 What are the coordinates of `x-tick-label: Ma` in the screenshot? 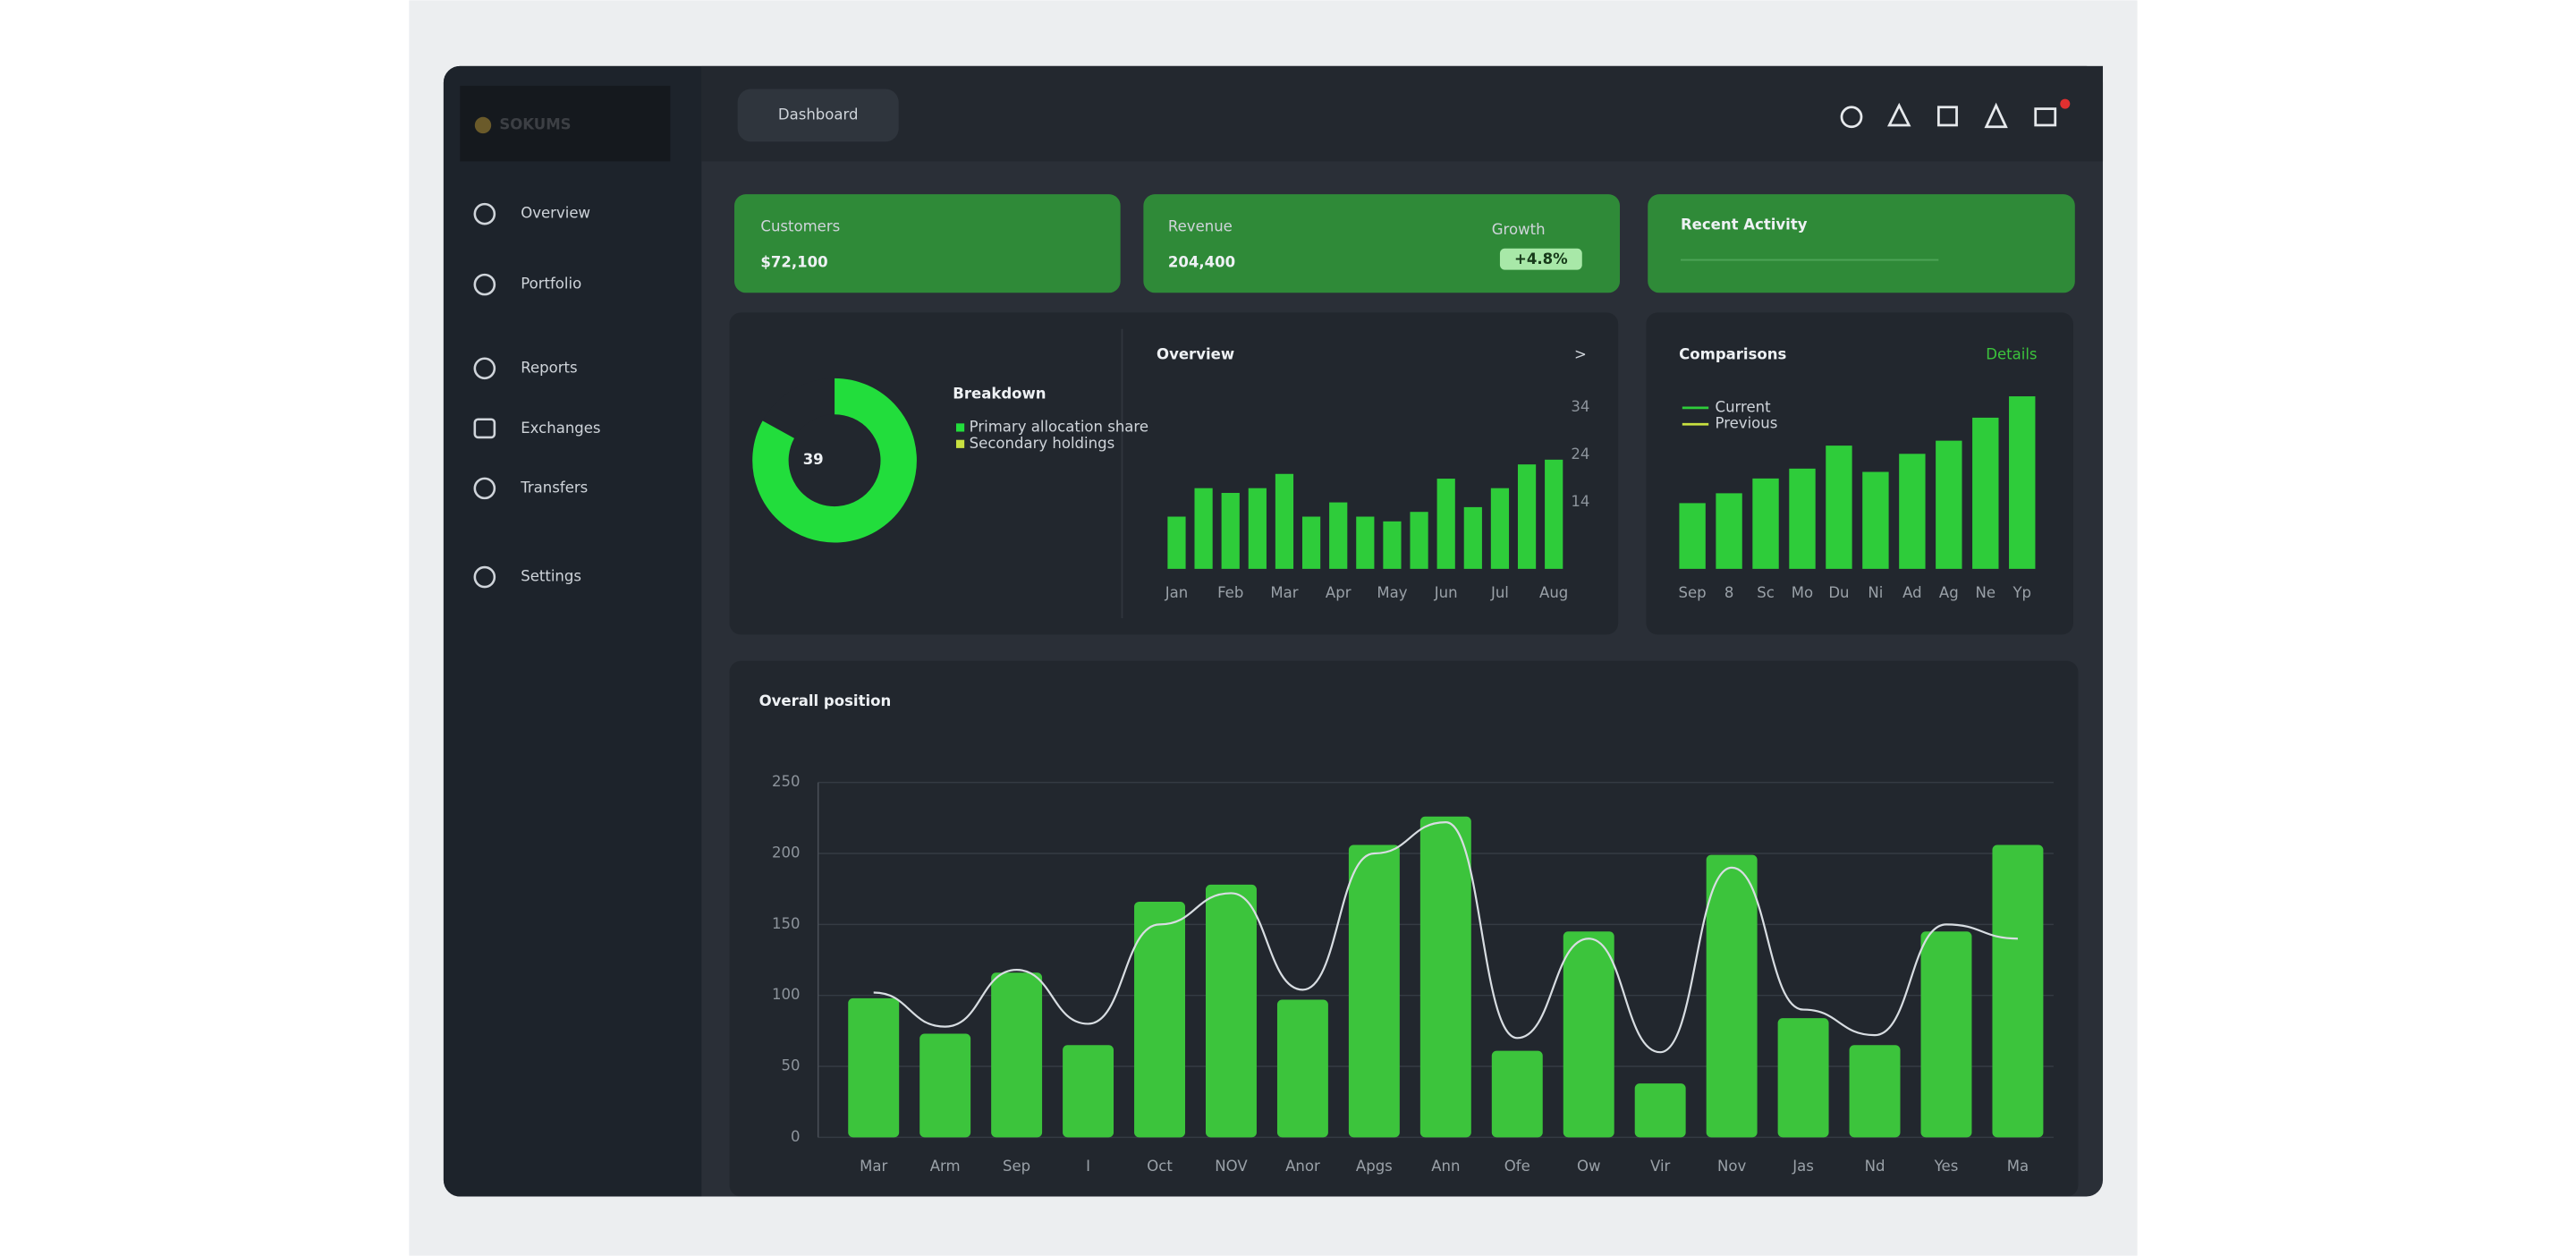 It's located at (2018, 1166).